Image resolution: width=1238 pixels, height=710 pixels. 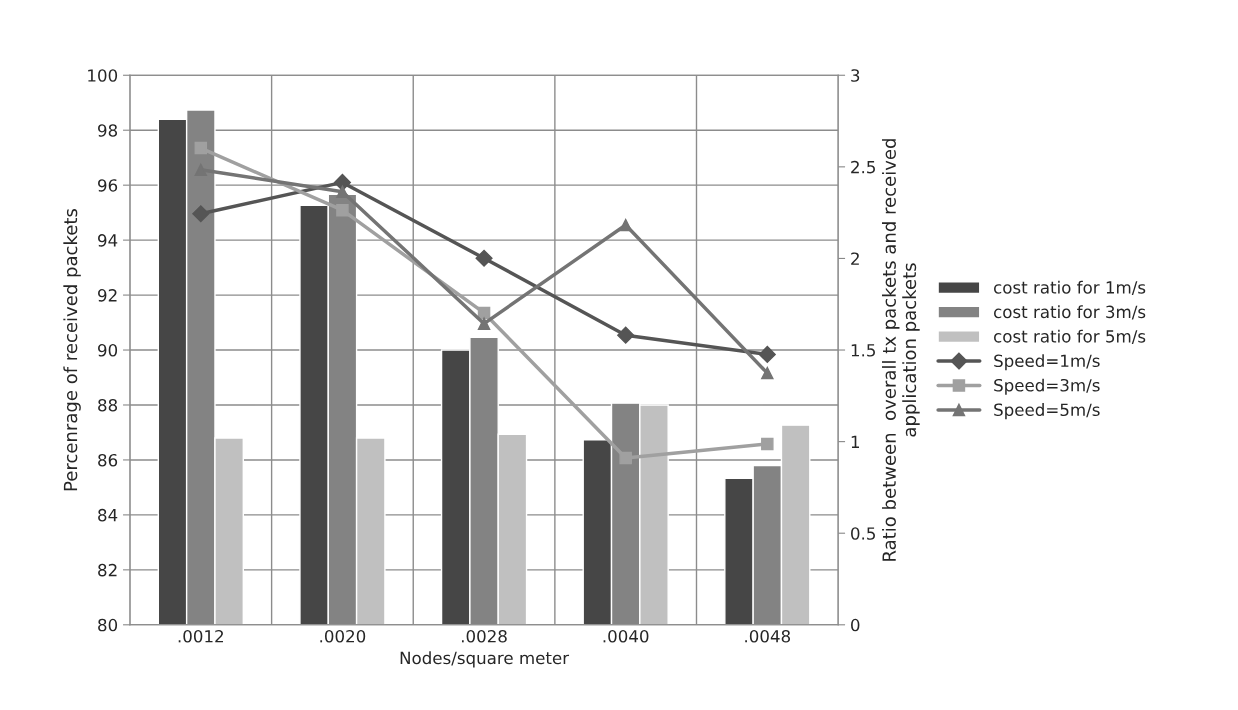 What do you see at coordinates (863, 533) in the screenshot?
I see `y2-tick-label: 0.5` at bounding box center [863, 533].